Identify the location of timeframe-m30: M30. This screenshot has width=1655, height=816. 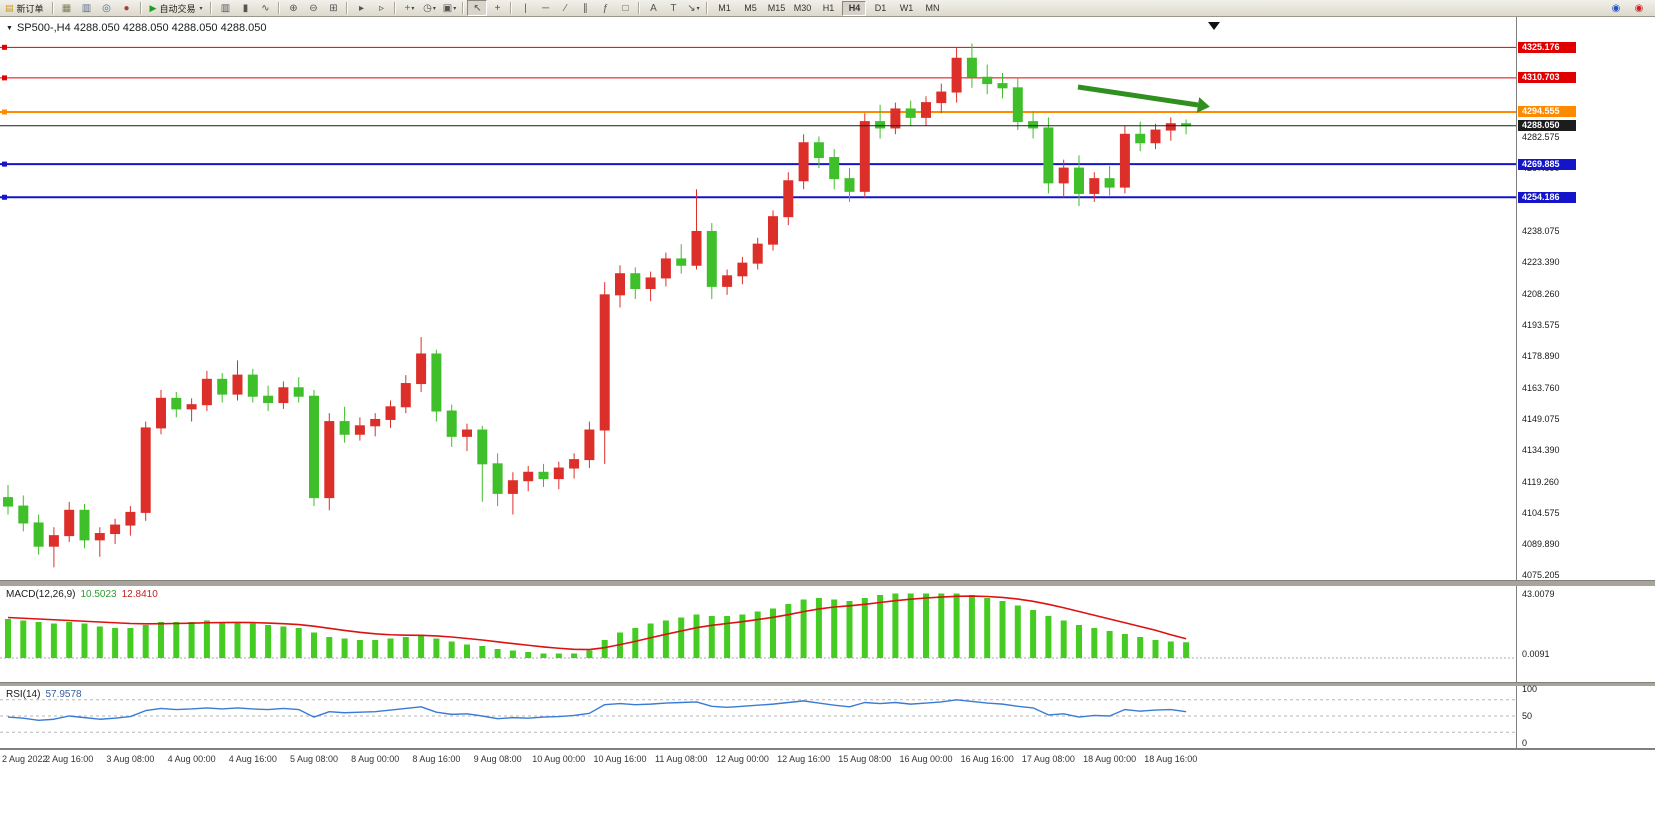
(802, 8).